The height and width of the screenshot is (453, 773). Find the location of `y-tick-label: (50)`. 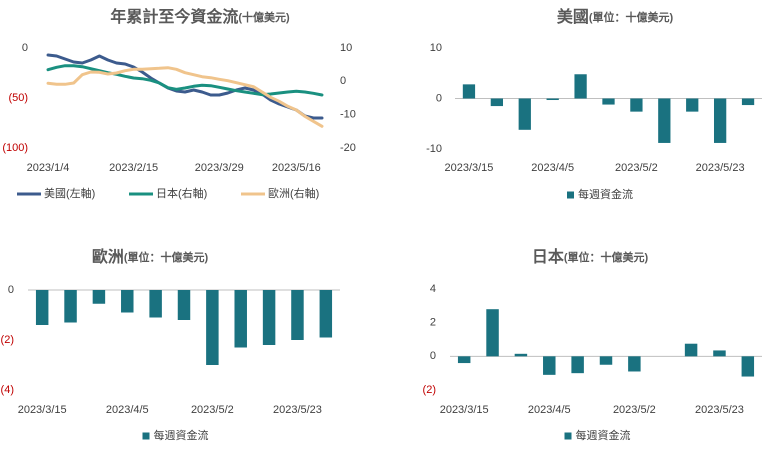

y-tick-label: (50) is located at coordinates (18, 98).